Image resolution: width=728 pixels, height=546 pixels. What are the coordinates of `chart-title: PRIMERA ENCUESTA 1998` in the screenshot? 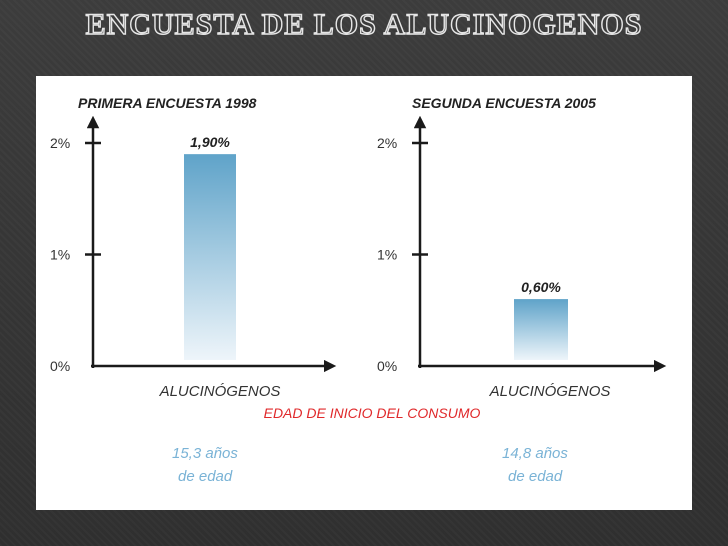 It's located at (167, 103).